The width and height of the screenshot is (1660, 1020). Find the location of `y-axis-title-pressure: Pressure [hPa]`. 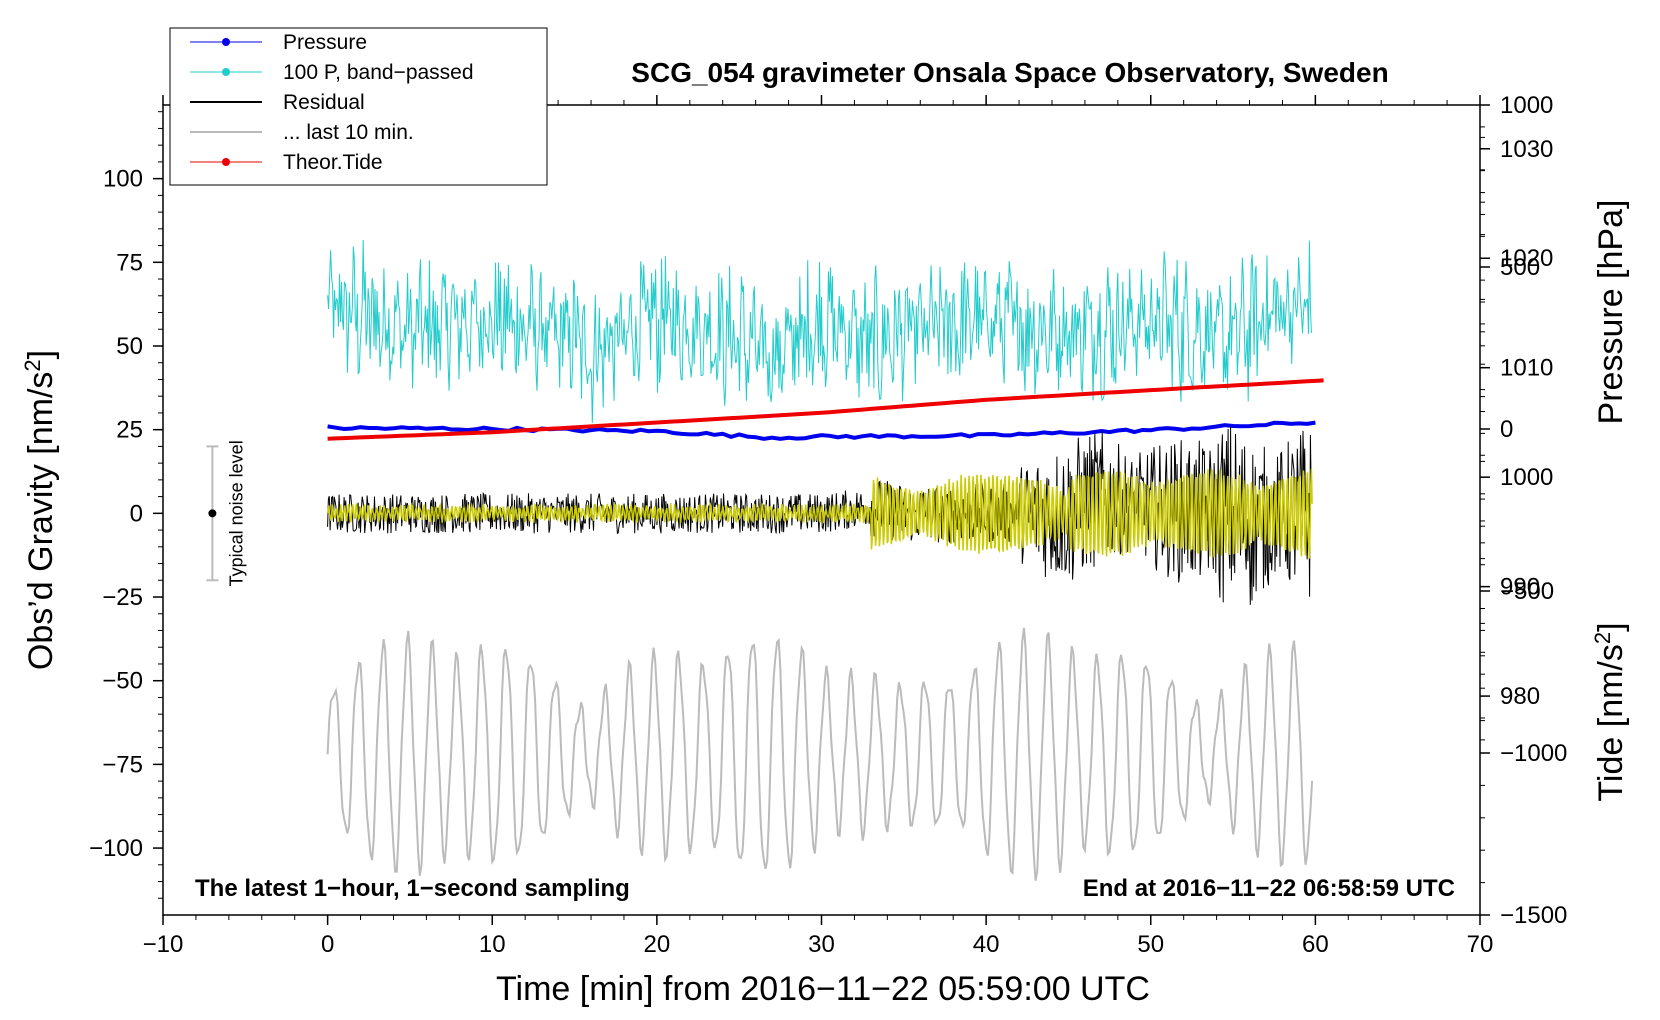

y-axis-title-pressure: Pressure [hPa] is located at coordinates (1611, 312).